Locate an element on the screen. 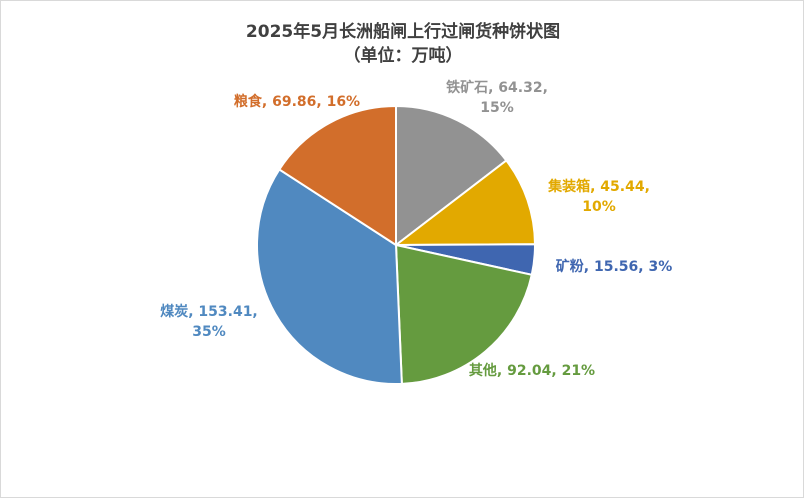  slice-label-3: 其他, 92.04, 21% is located at coordinates (532, 370).